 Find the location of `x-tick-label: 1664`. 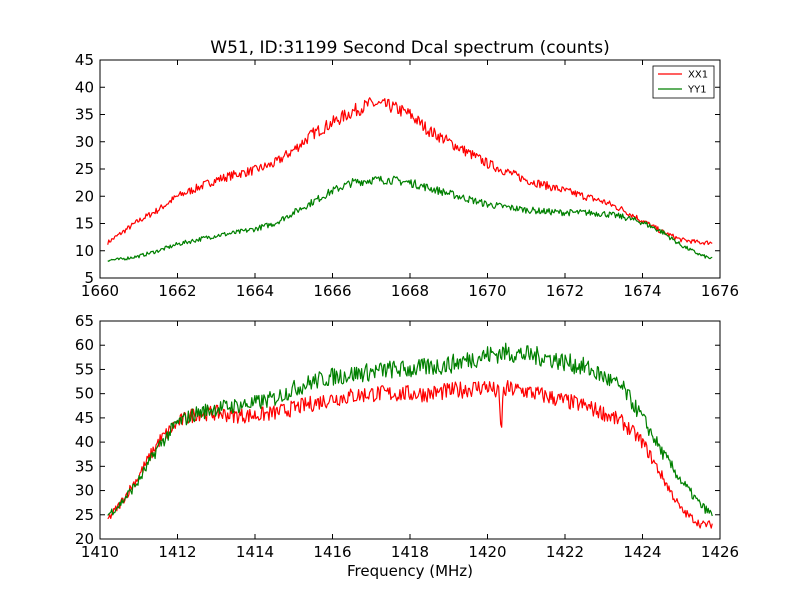

x-tick-label: 1664 is located at coordinates (255, 291).